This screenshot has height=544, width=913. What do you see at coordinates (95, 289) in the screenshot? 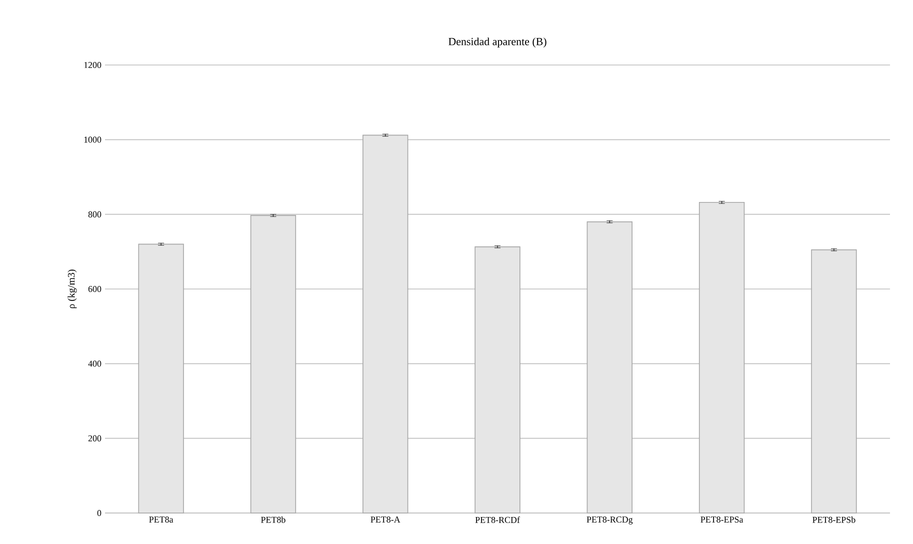
I see `y-tick-label: 600` at bounding box center [95, 289].